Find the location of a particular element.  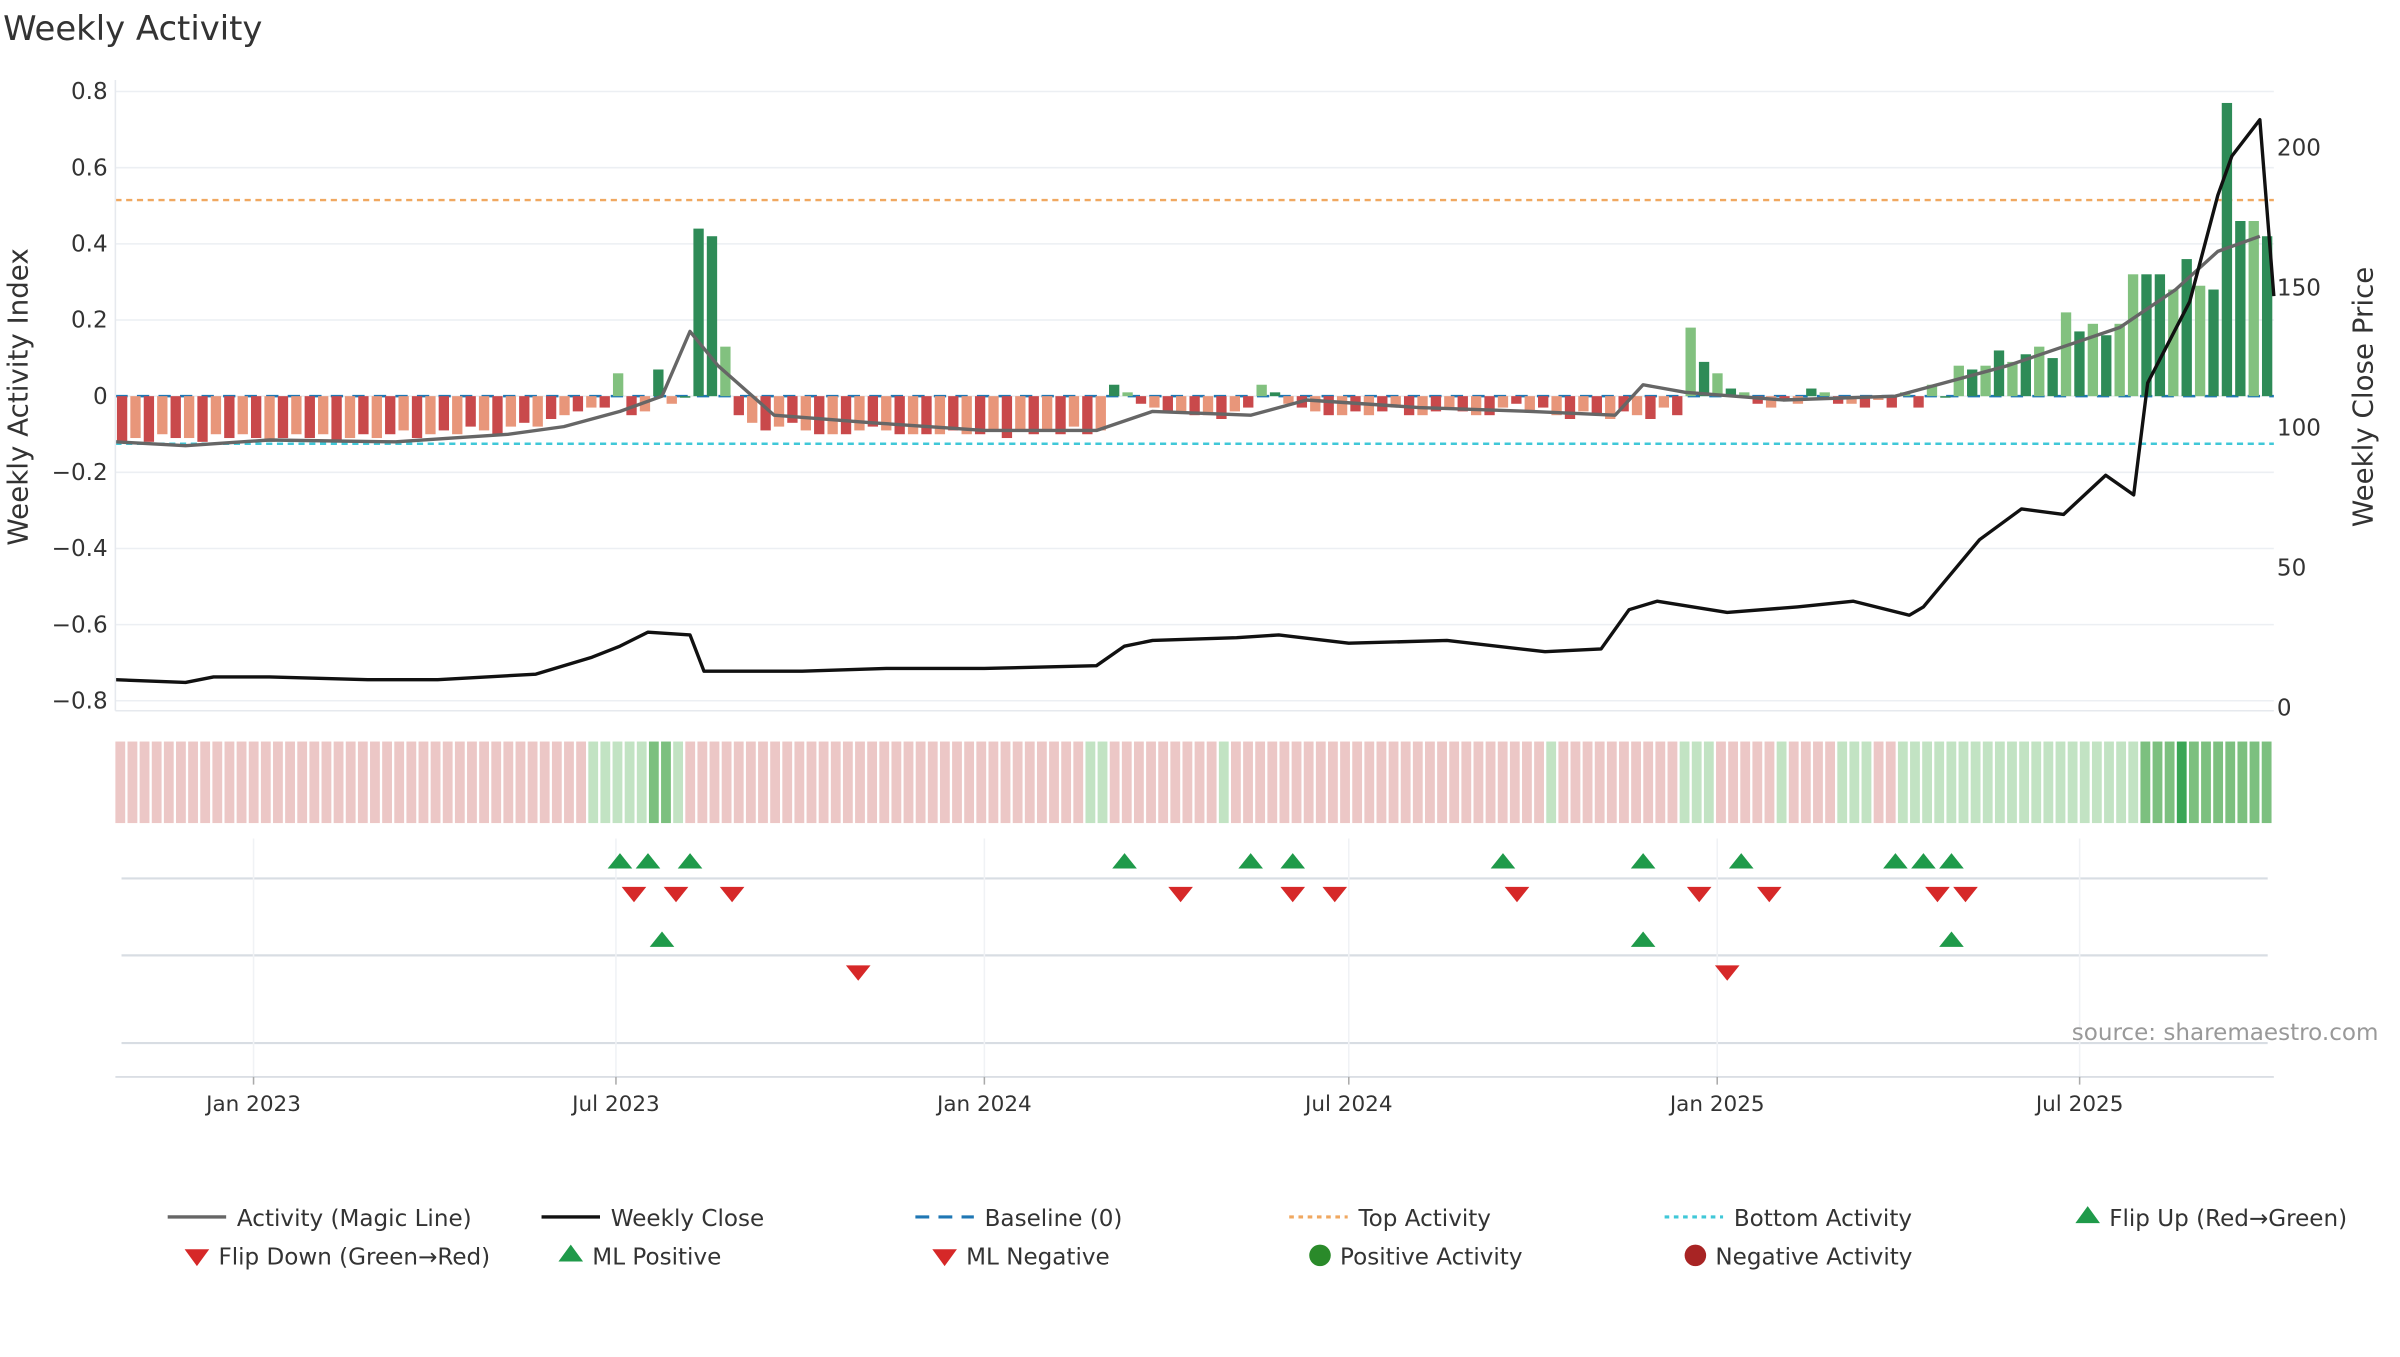

y-left-tick-label: −0.4 is located at coordinates (80, 549).